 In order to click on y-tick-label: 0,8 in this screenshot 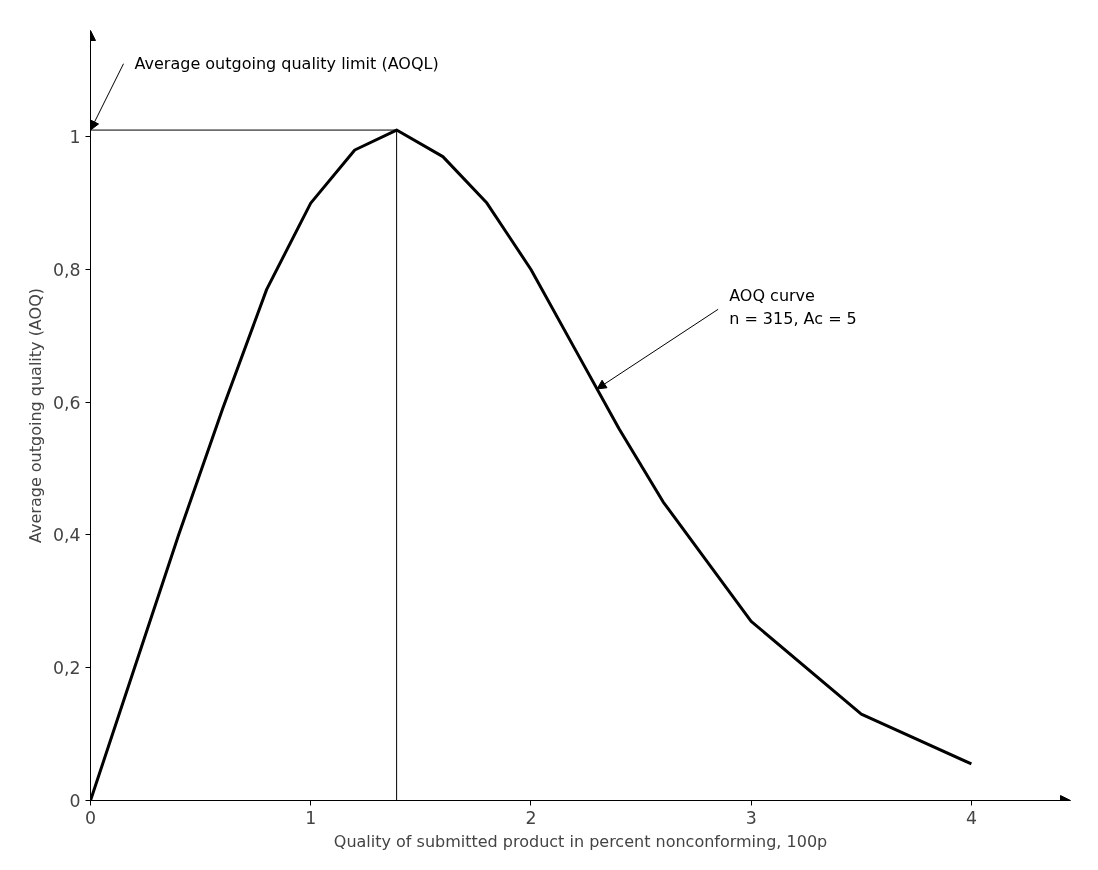, I will do `click(66, 269)`.